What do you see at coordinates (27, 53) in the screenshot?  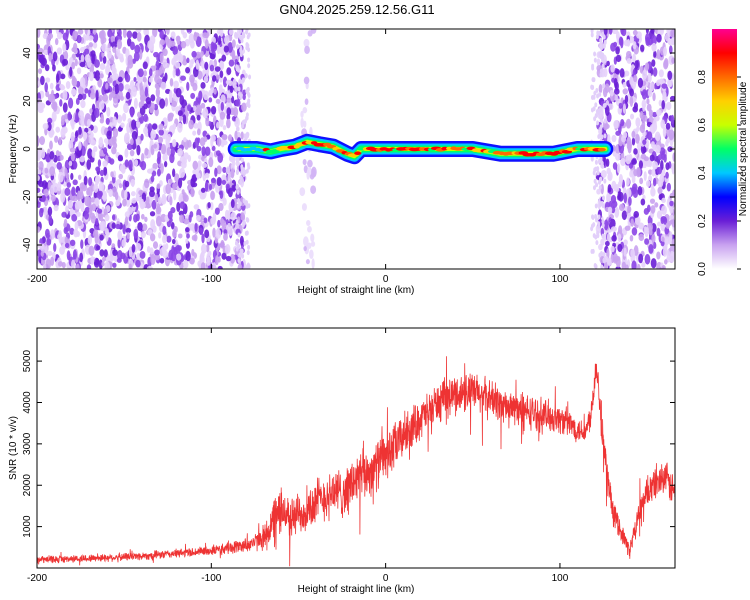 I see `spectrogram-y-tick-label: 40` at bounding box center [27, 53].